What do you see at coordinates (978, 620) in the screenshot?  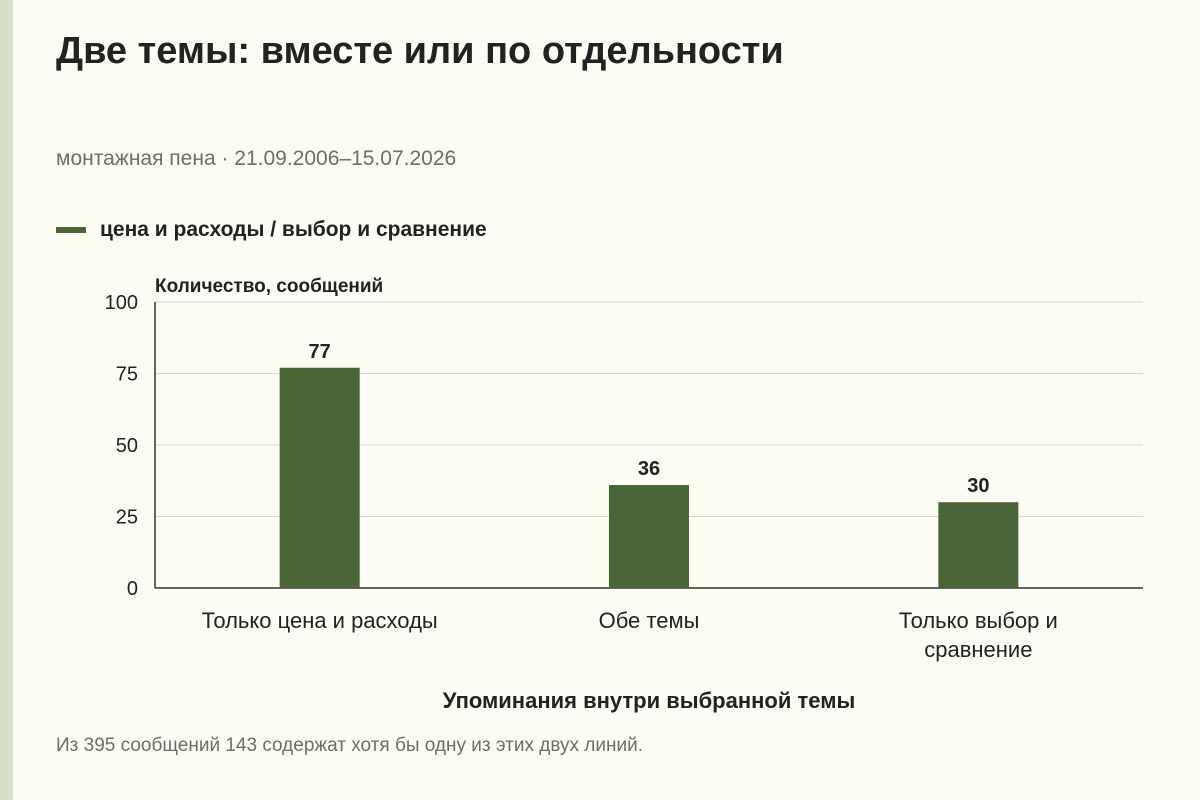 I see `x-category-label: Только выбор и` at bounding box center [978, 620].